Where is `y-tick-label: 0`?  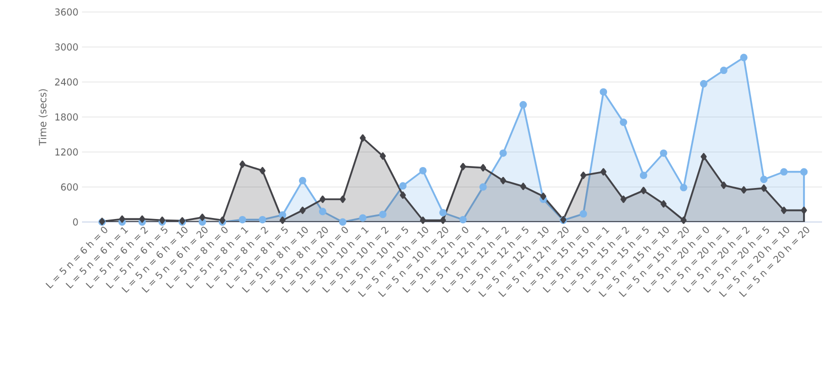 y-tick-label: 0 is located at coordinates (75, 222).